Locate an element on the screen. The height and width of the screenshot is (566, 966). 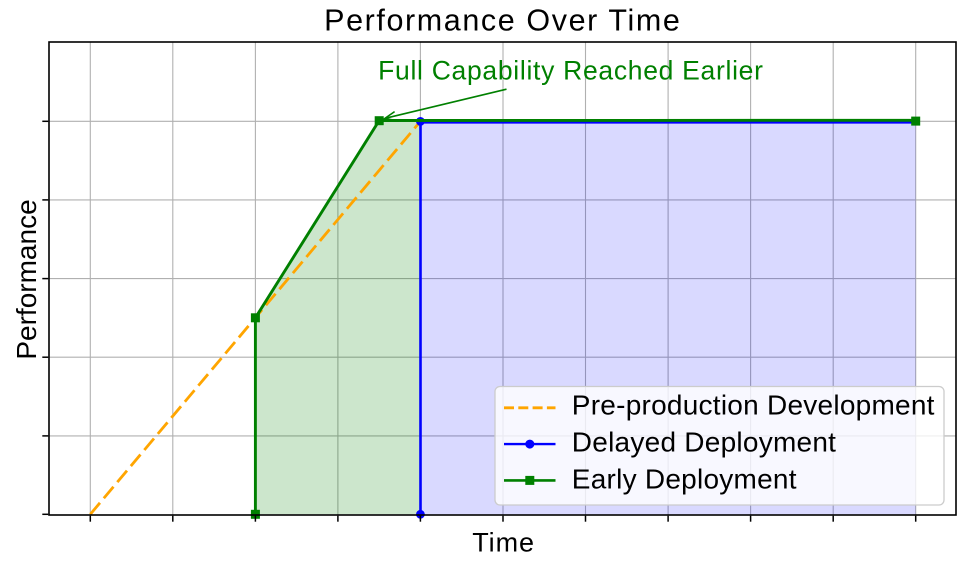
svg-text:Full Capability Reached Earlie: Full Capability Reached Earlier is located at coordinates (571, 71).